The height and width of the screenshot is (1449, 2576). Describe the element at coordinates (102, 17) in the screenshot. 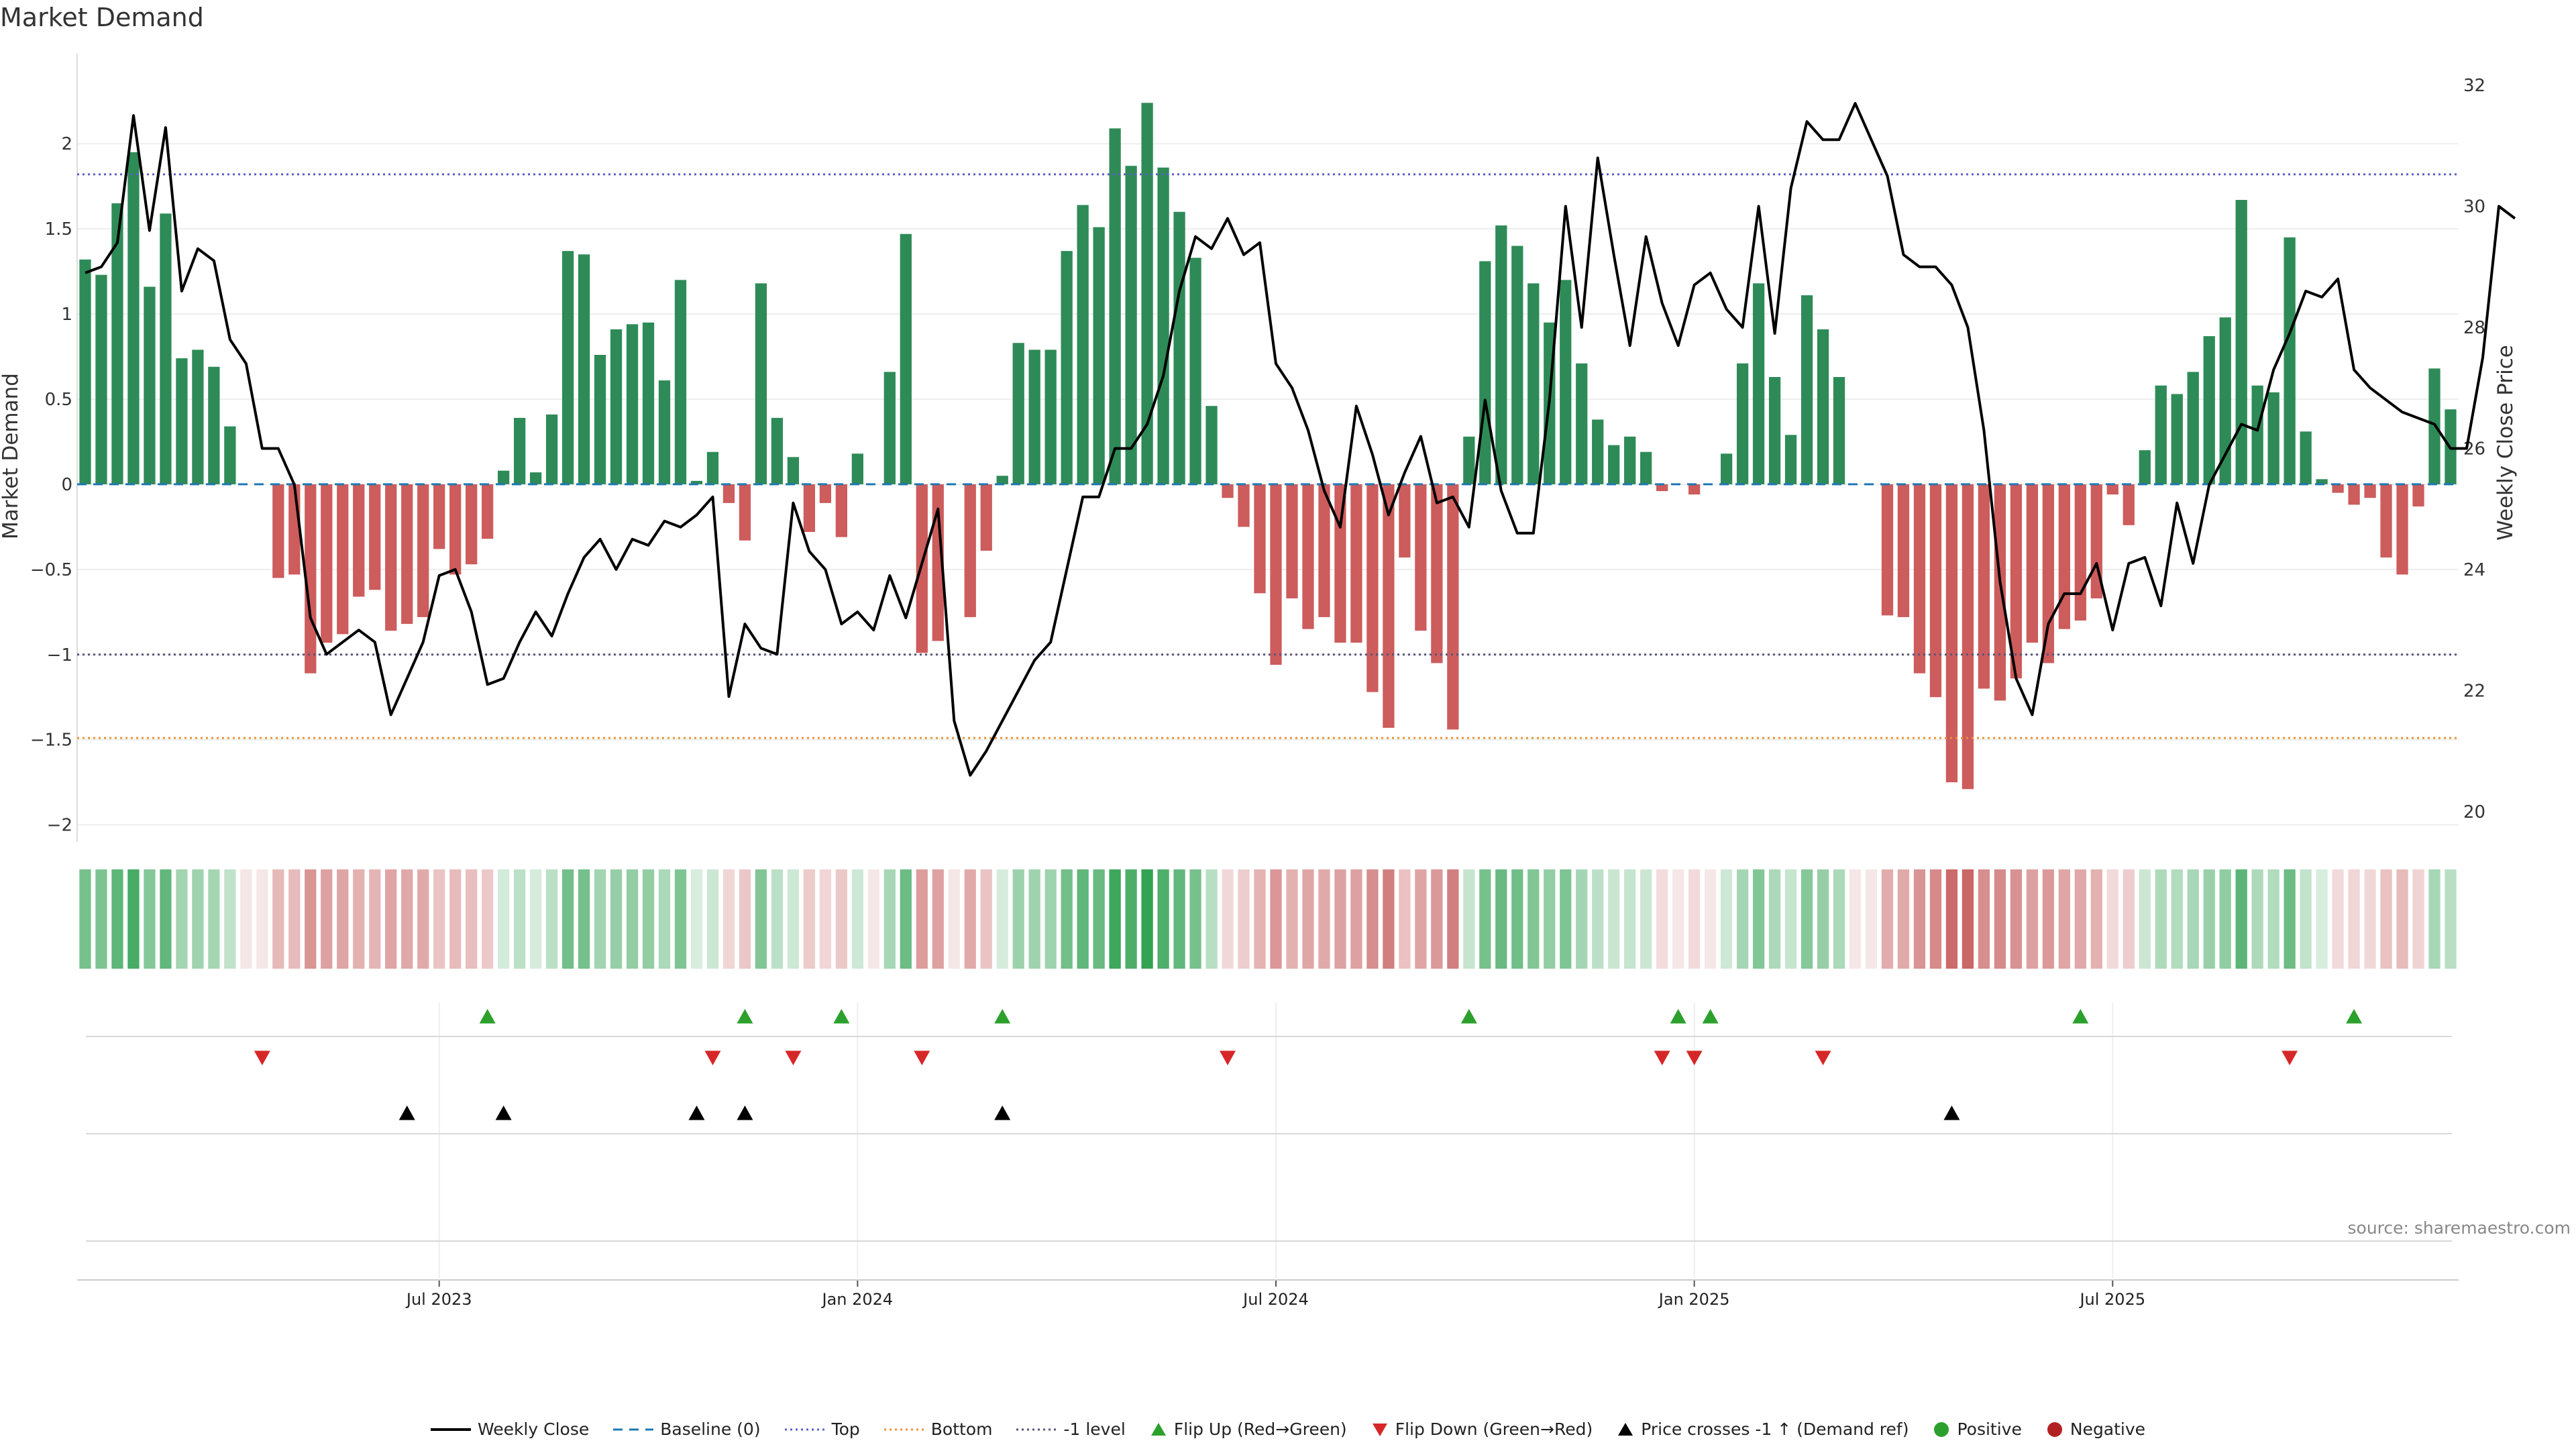

I see `page-title: Market Demand` at that location.